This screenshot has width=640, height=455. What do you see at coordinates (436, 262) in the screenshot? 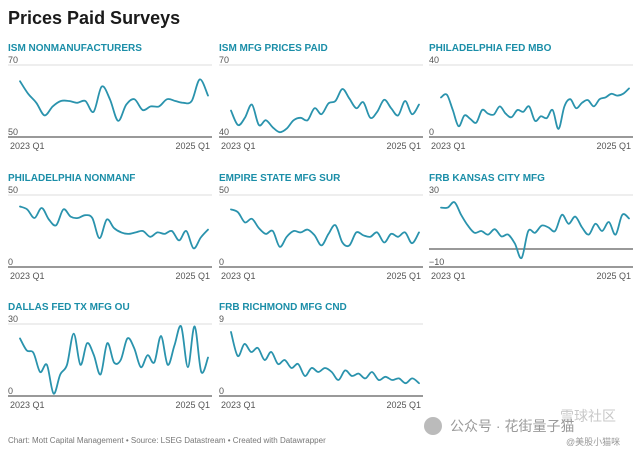
I see `y-tick-min: −10` at bounding box center [436, 262].